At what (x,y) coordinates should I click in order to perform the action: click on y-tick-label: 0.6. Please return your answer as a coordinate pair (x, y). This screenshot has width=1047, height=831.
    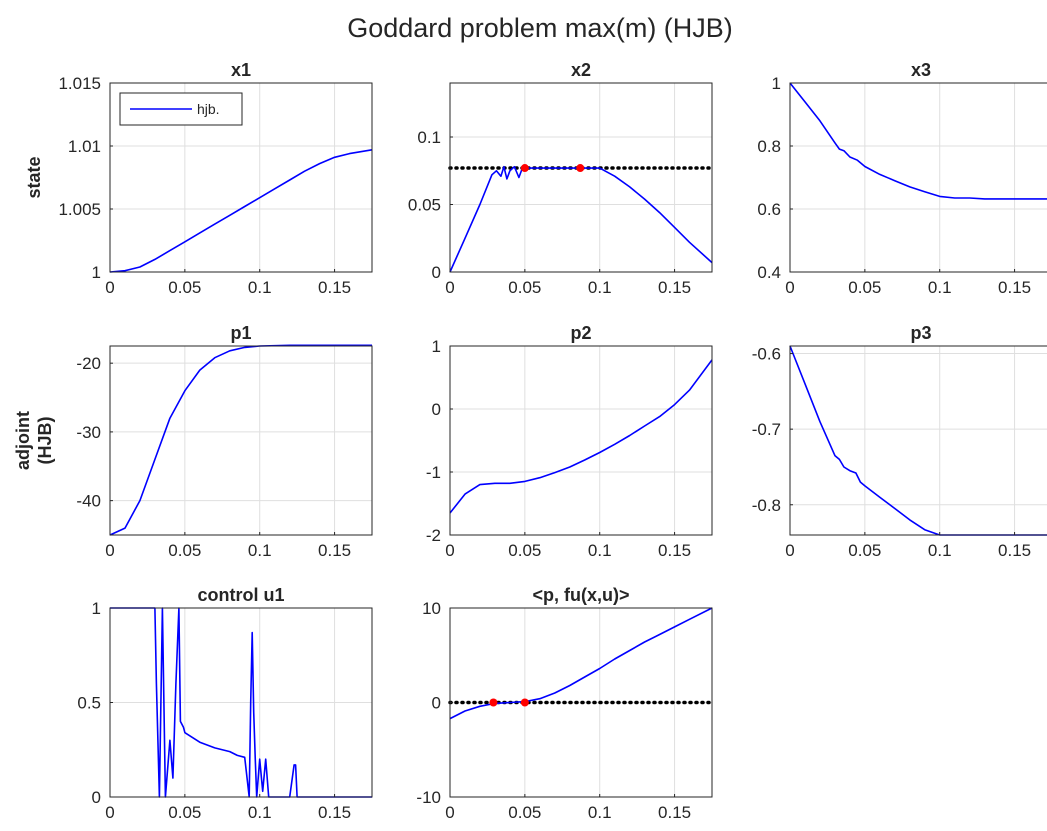
    Looking at the image, I should click on (769, 209).